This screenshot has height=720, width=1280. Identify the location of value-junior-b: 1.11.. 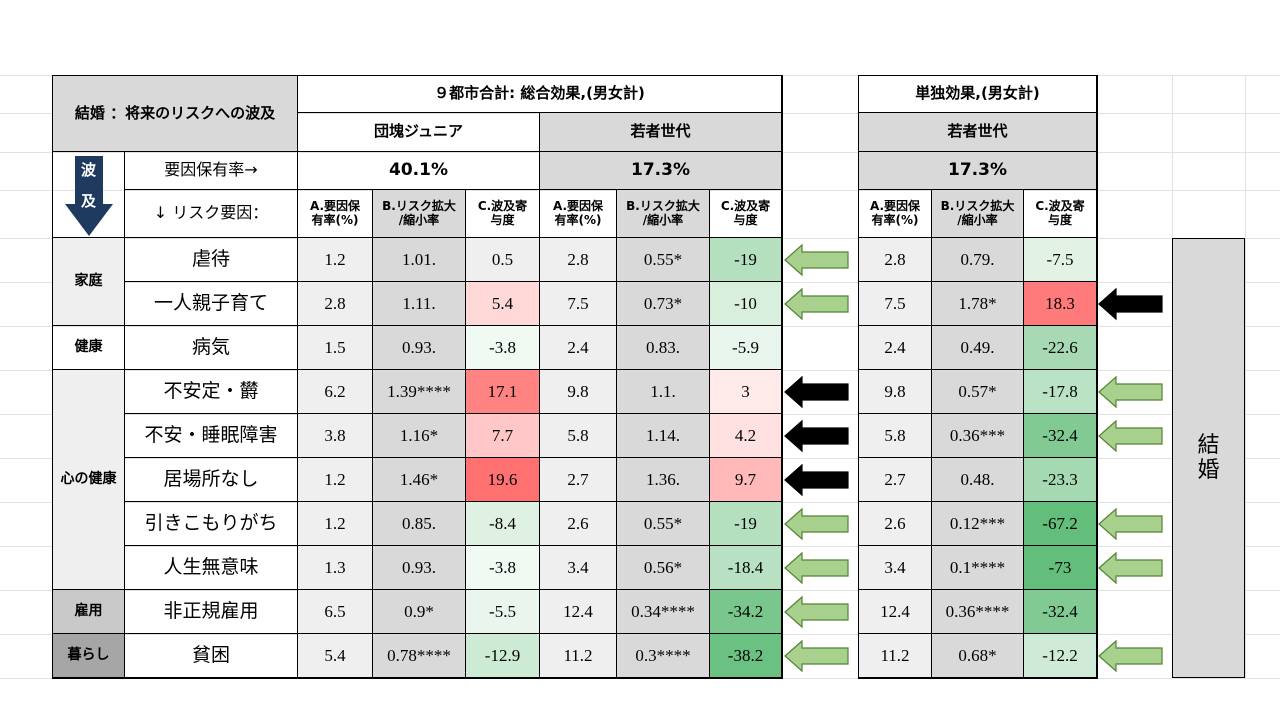
(419, 304).